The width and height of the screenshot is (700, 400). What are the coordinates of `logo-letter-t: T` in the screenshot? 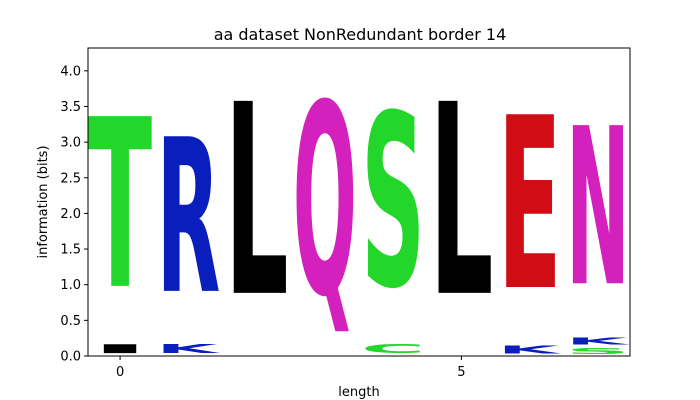 It's located at (120, 205).